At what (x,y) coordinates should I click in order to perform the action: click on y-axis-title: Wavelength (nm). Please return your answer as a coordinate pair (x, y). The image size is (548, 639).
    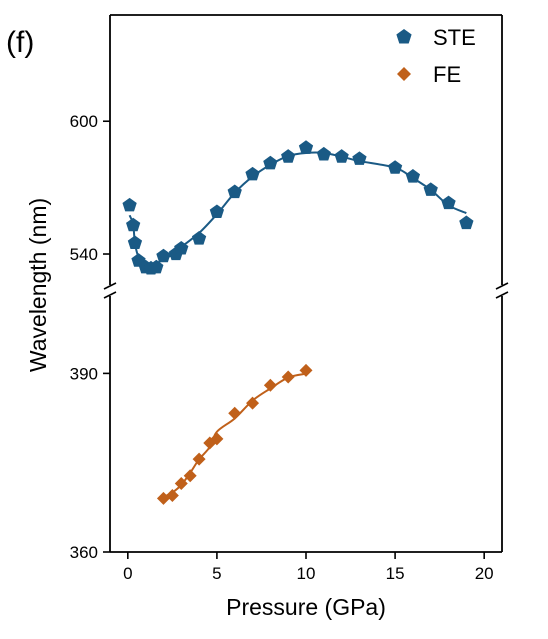
    Looking at the image, I should click on (38, 285).